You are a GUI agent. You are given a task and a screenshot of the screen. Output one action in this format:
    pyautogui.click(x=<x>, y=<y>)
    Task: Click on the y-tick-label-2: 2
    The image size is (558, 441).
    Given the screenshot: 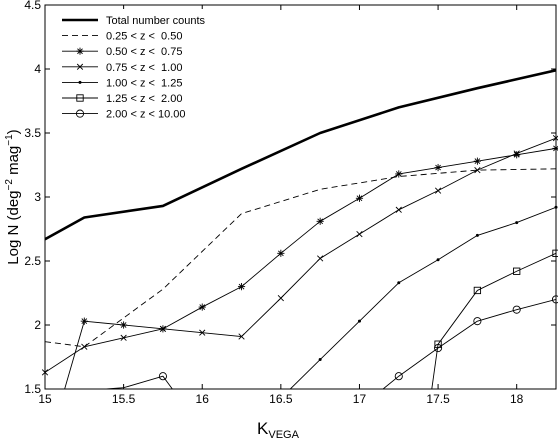 What is the action you would take?
    pyautogui.click(x=37, y=325)
    